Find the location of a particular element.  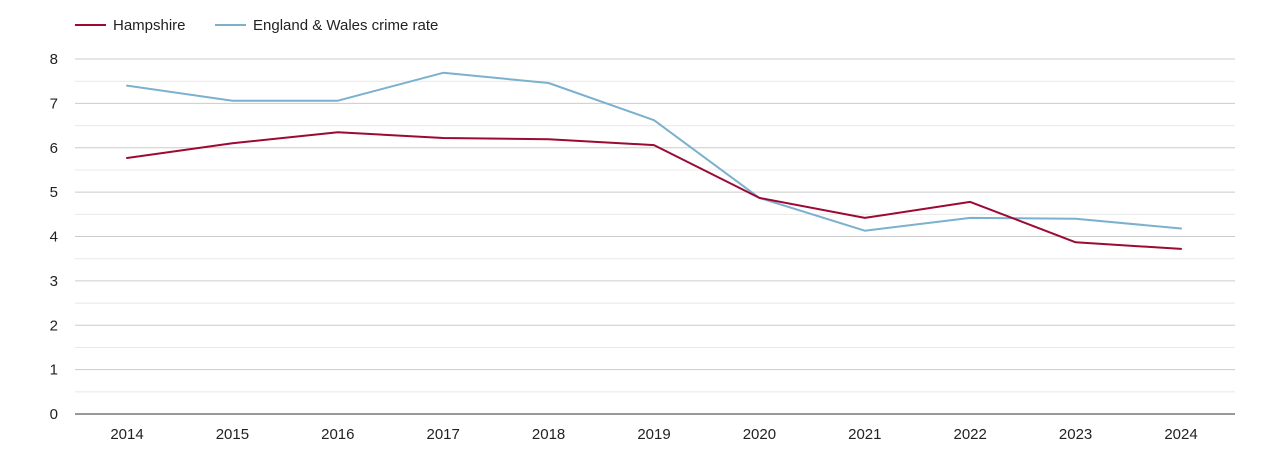

x-tick-label: 2020 is located at coordinates (759, 434).